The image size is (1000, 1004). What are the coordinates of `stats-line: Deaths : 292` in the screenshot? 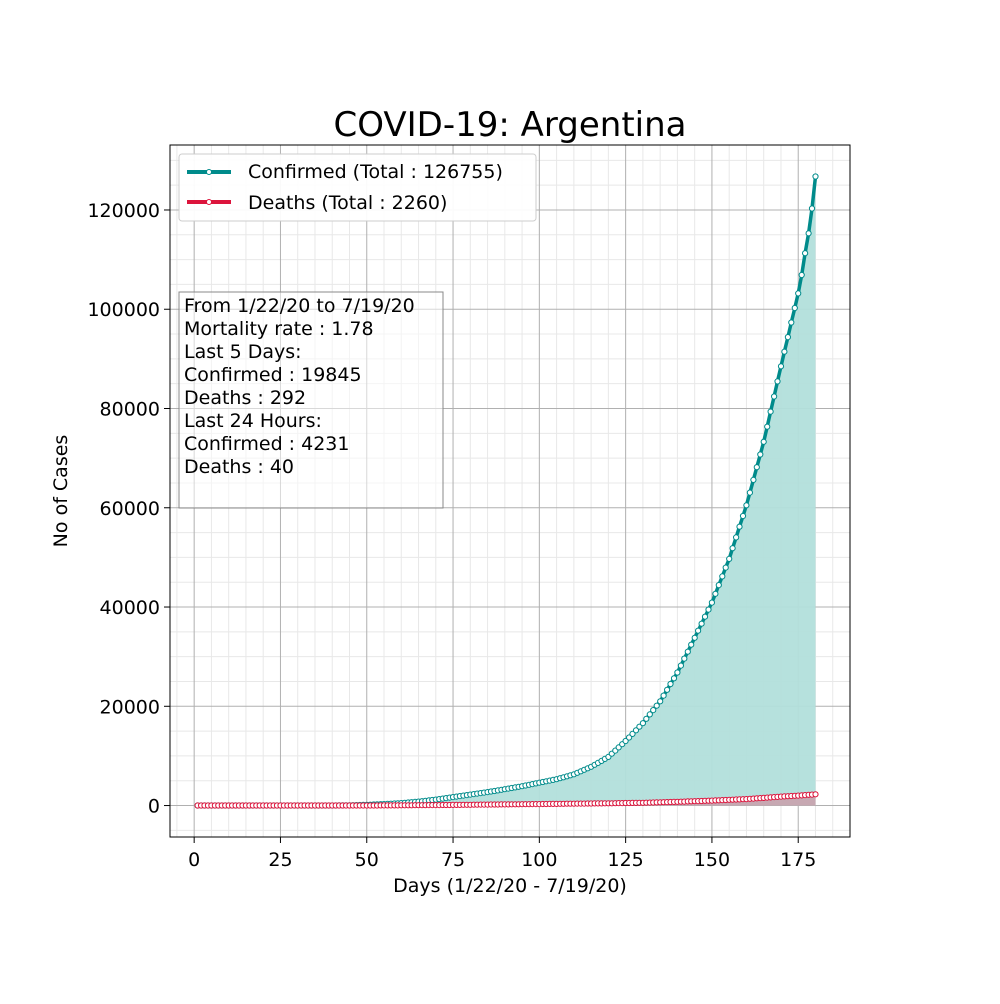 It's located at (245, 398).